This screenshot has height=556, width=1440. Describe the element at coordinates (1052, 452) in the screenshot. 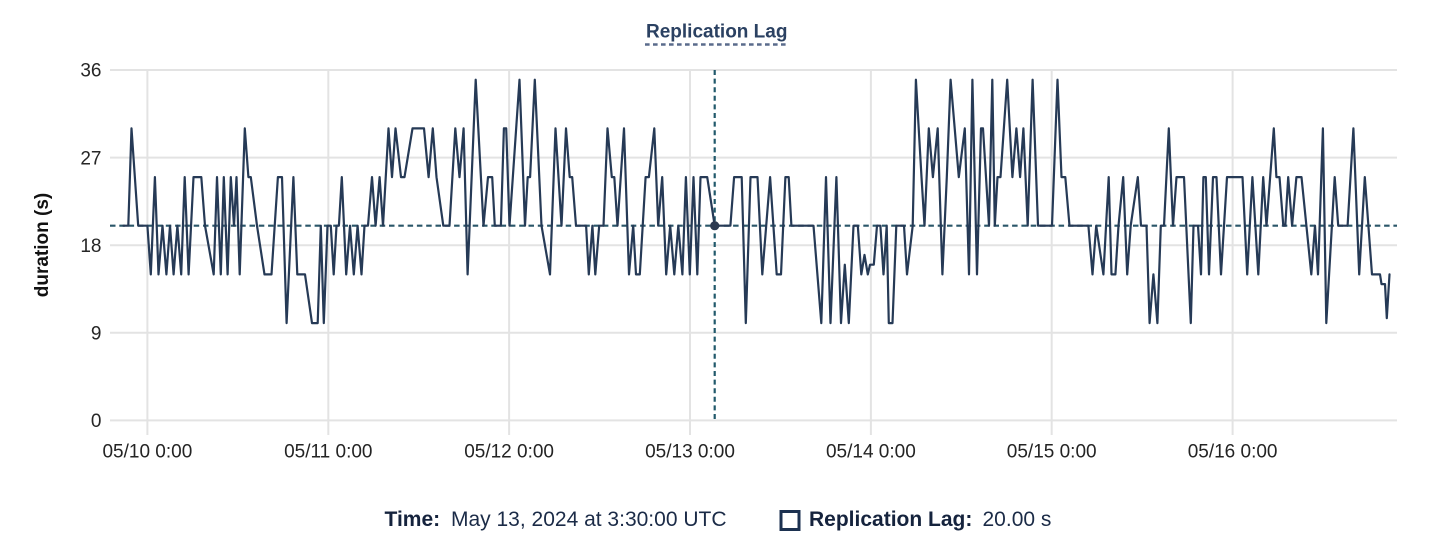

I see `svg-text: 05/15 0:00` at that location.